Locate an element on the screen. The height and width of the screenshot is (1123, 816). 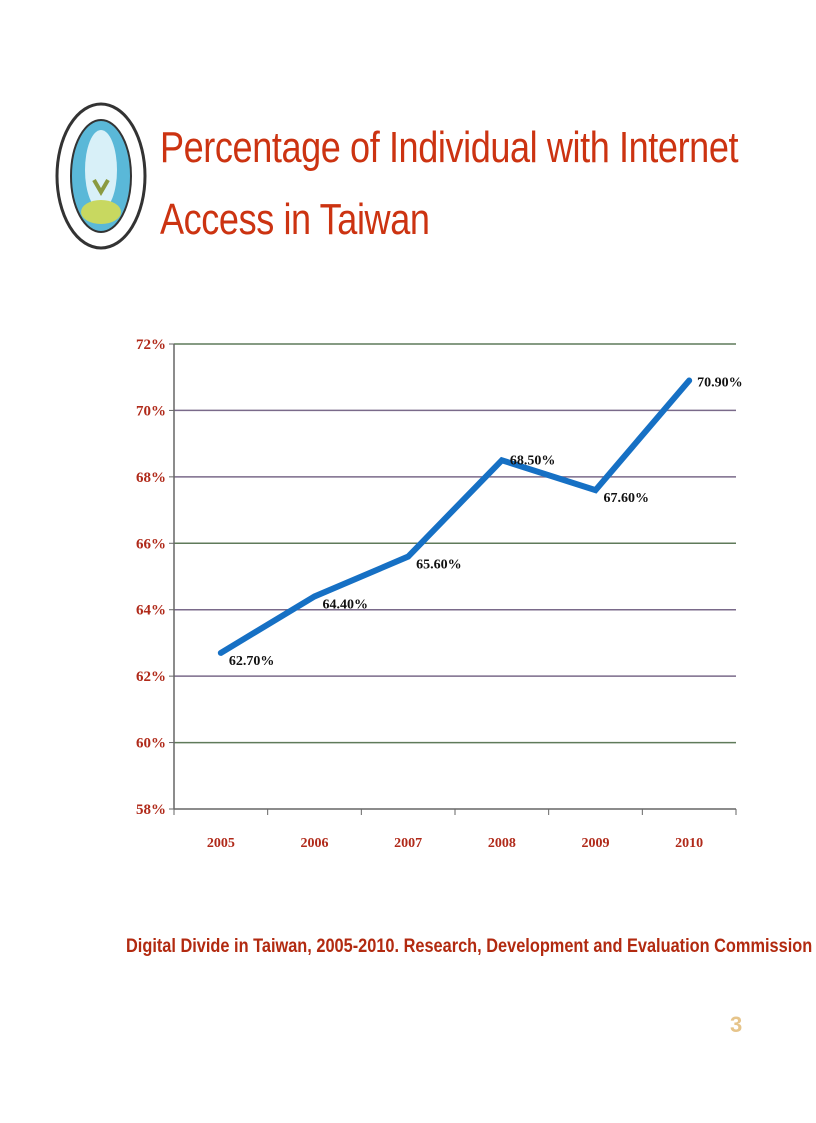
title-line-1: Percentage of Individual with Internet is located at coordinates (449, 147).